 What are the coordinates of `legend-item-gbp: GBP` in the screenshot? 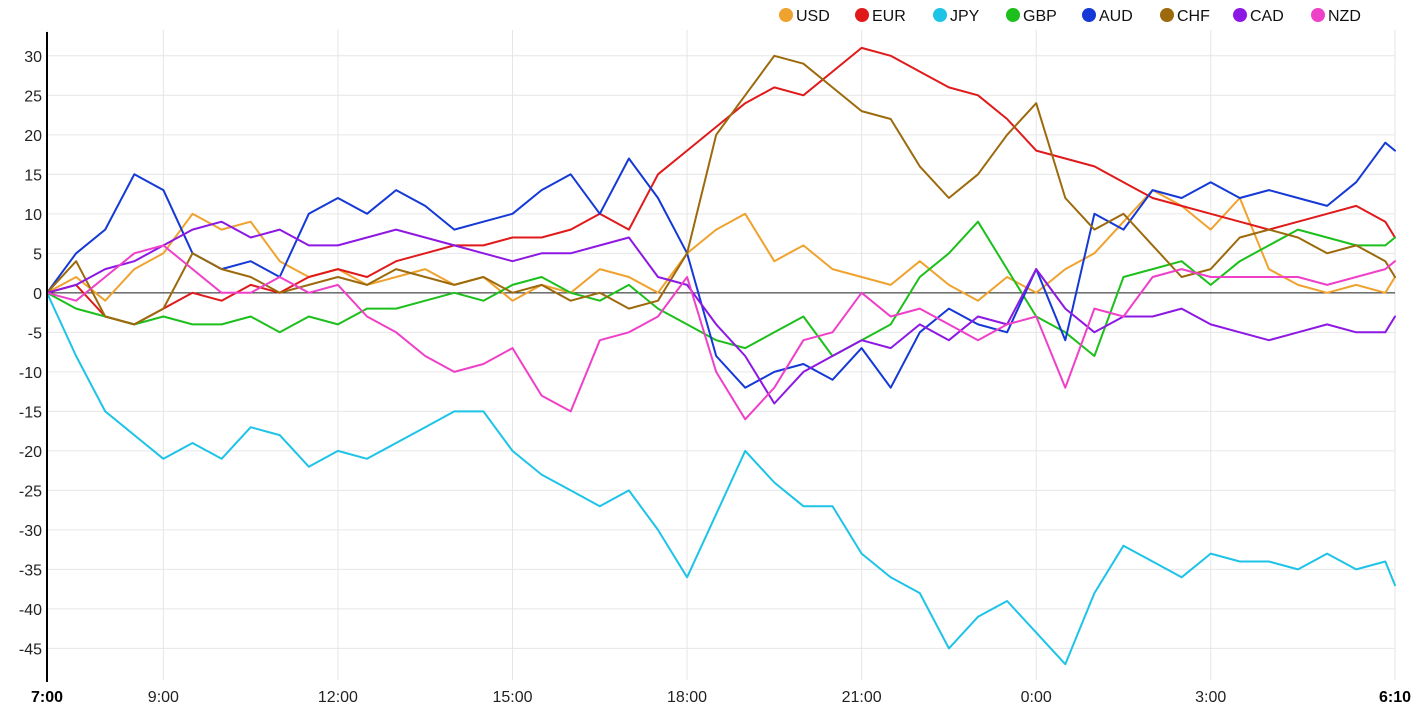 It's located at (1031, 16).